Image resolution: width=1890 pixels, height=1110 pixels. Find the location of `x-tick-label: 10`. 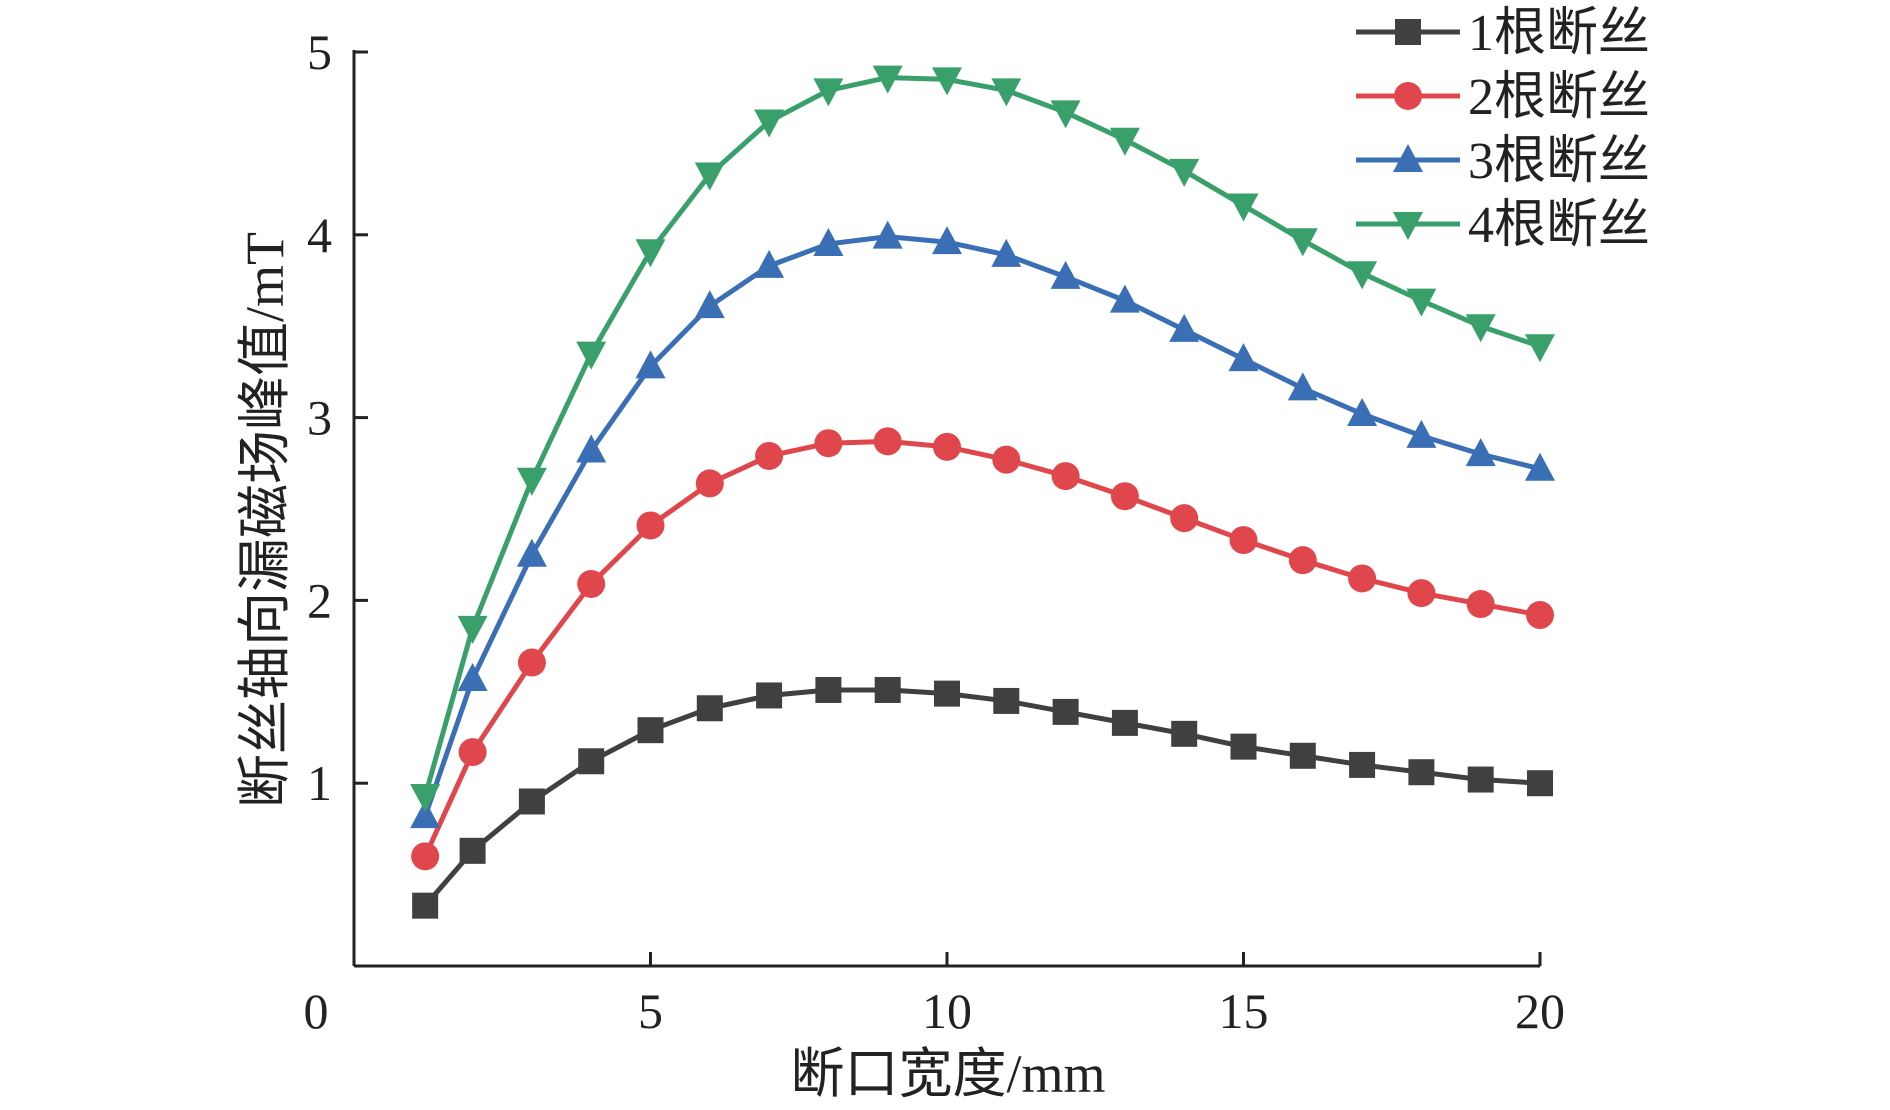

x-tick-label: 10 is located at coordinates (947, 1011).